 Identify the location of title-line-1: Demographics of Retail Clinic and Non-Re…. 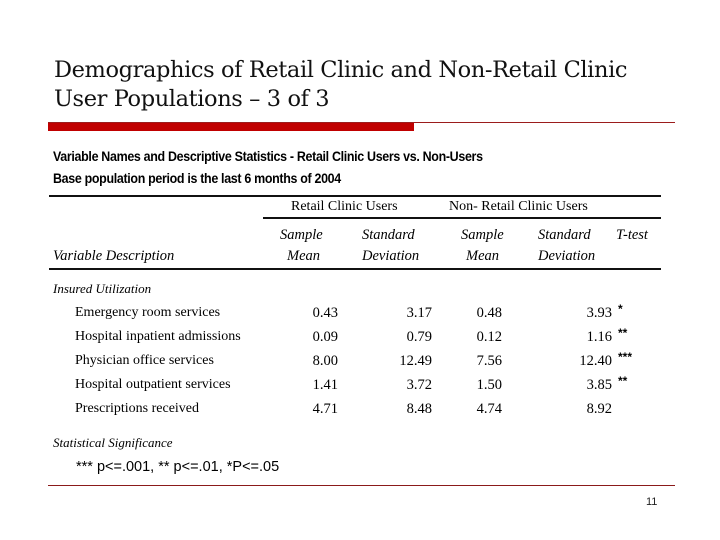
(341, 70).